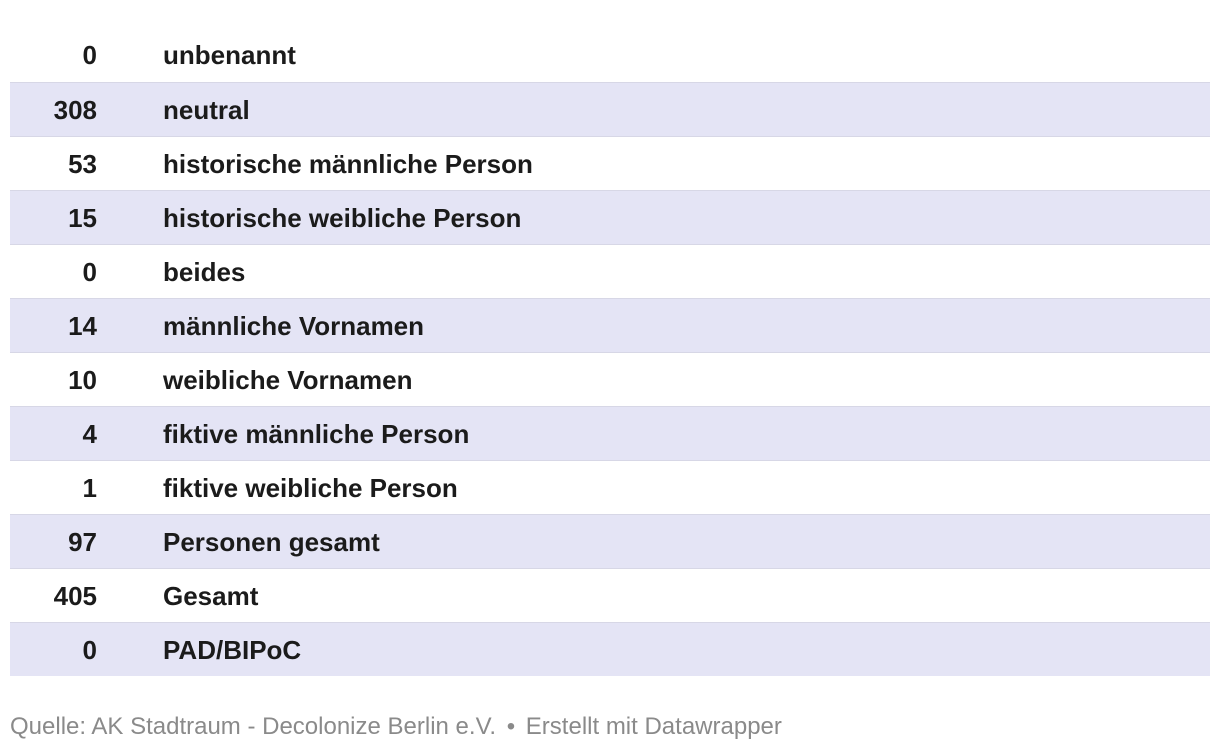 The width and height of the screenshot is (1220, 752). I want to click on table-row: 1 fiktive weibliche Person, so click(610, 487).